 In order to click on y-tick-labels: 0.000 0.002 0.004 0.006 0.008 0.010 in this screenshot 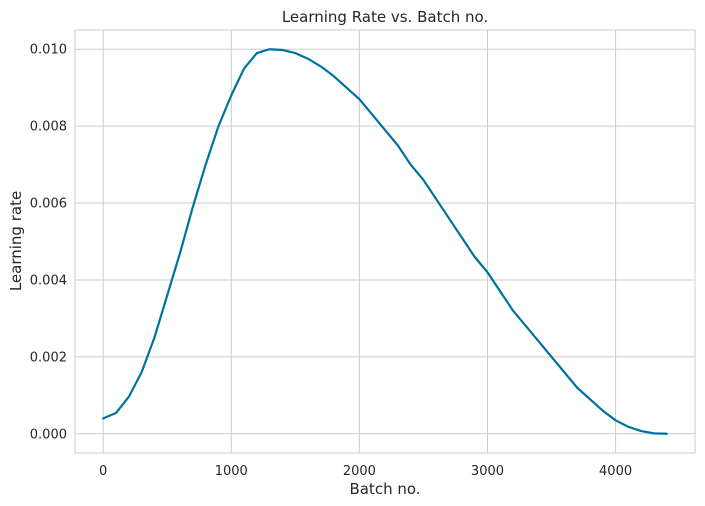, I will do `click(48, 243)`.